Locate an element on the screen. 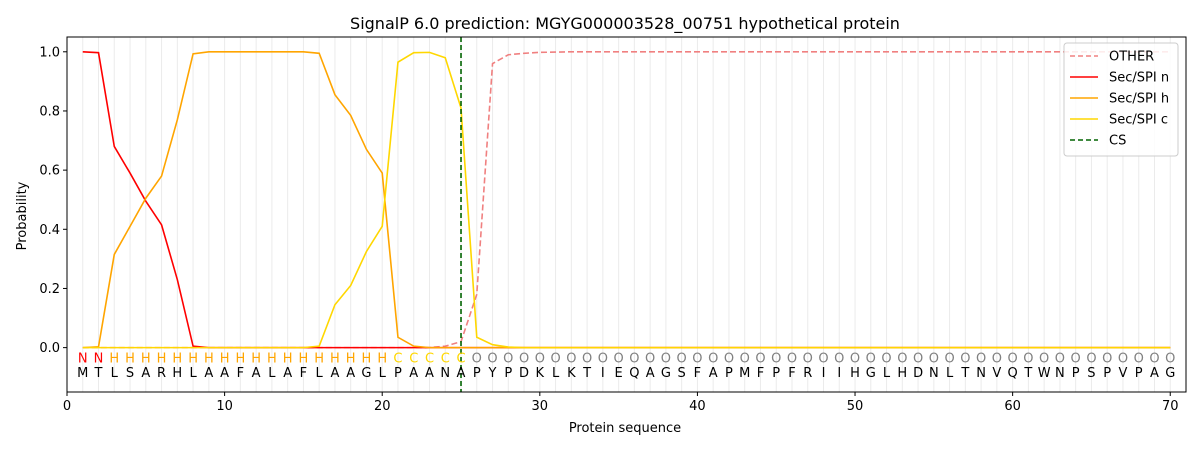 The height and width of the screenshot is (450, 1200). x-tick-label: 0 is located at coordinates (67, 406).